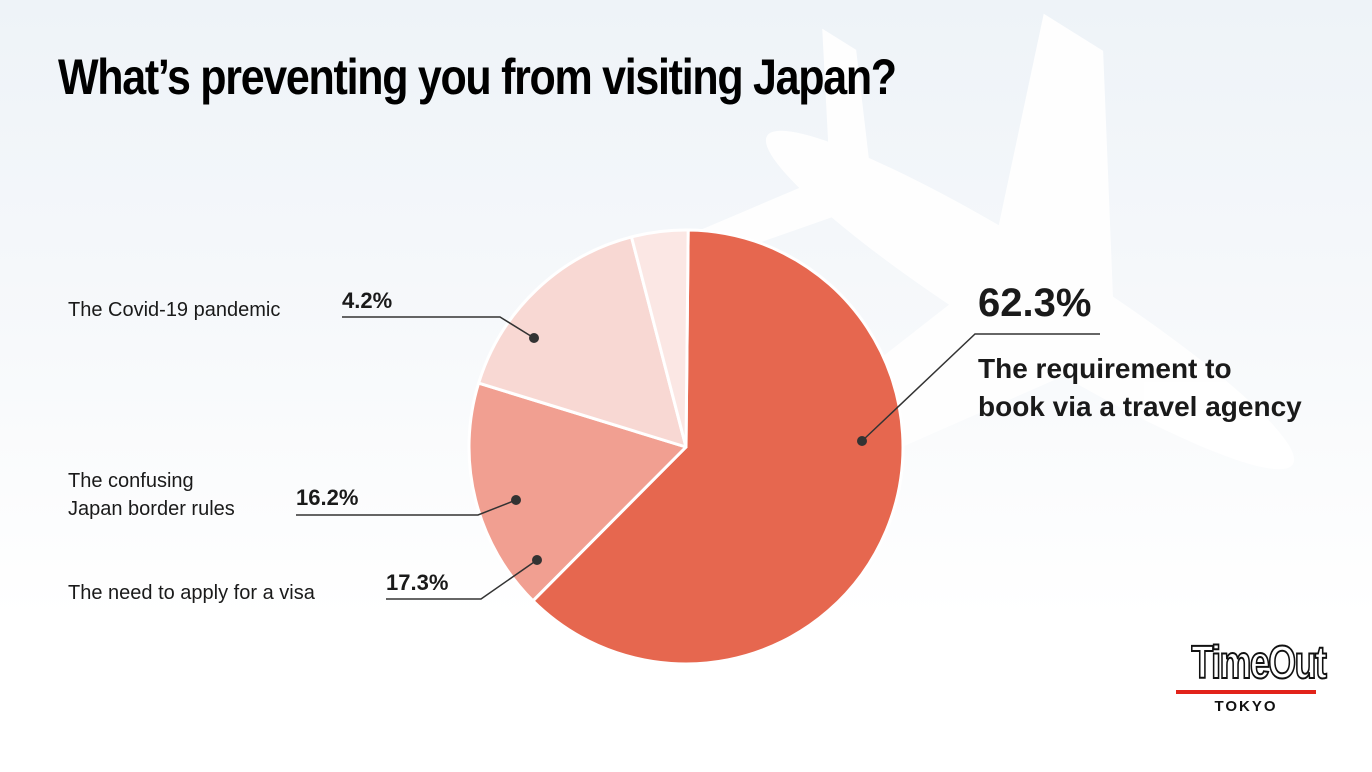 The height and width of the screenshot is (772, 1372). What do you see at coordinates (327, 497) in the screenshot?
I see `pct-label-border-rules: 16.2%` at bounding box center [327, 497].